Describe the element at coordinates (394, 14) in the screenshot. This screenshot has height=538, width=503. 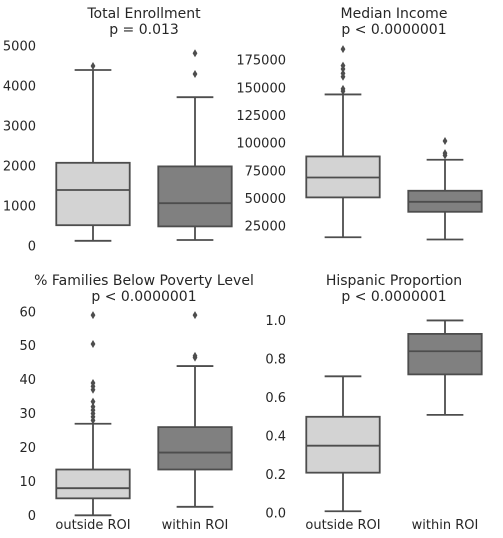
I see `subplot-title: Median Income` at that location.